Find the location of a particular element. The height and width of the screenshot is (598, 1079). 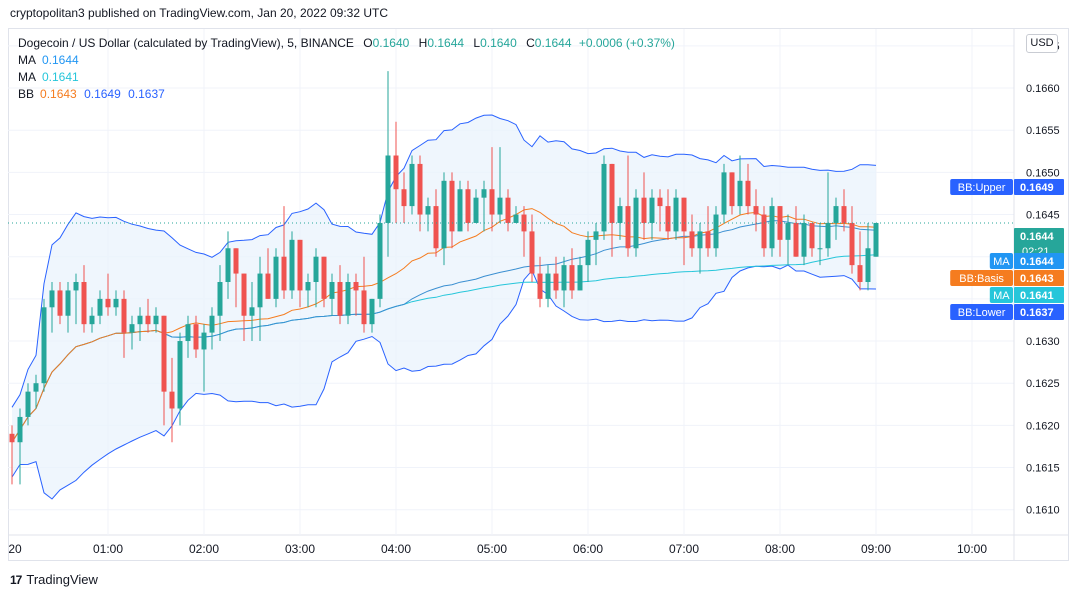

ohlc-close: 0.1644 is located at coordinates (553, 43).